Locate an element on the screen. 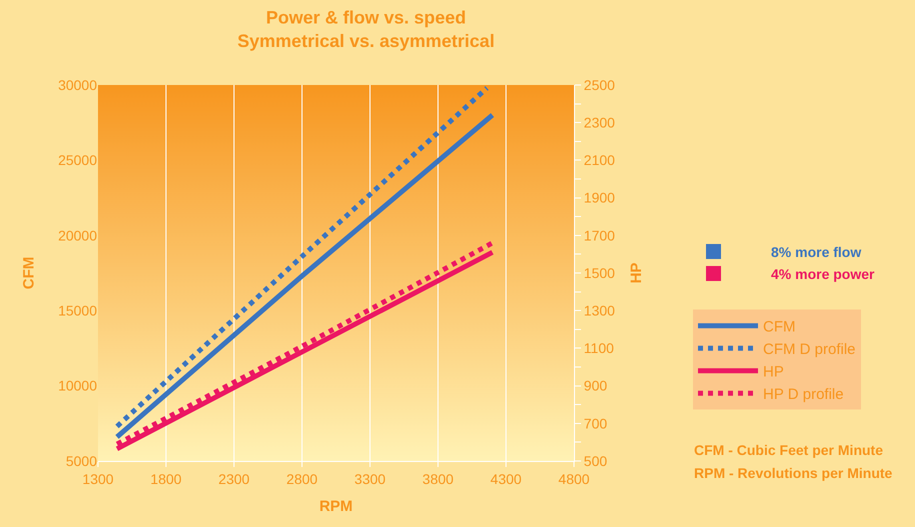 Image resolution: width=915 pixels, height=527 pixels. legend-label: HP is located at coordinates (773, 372).